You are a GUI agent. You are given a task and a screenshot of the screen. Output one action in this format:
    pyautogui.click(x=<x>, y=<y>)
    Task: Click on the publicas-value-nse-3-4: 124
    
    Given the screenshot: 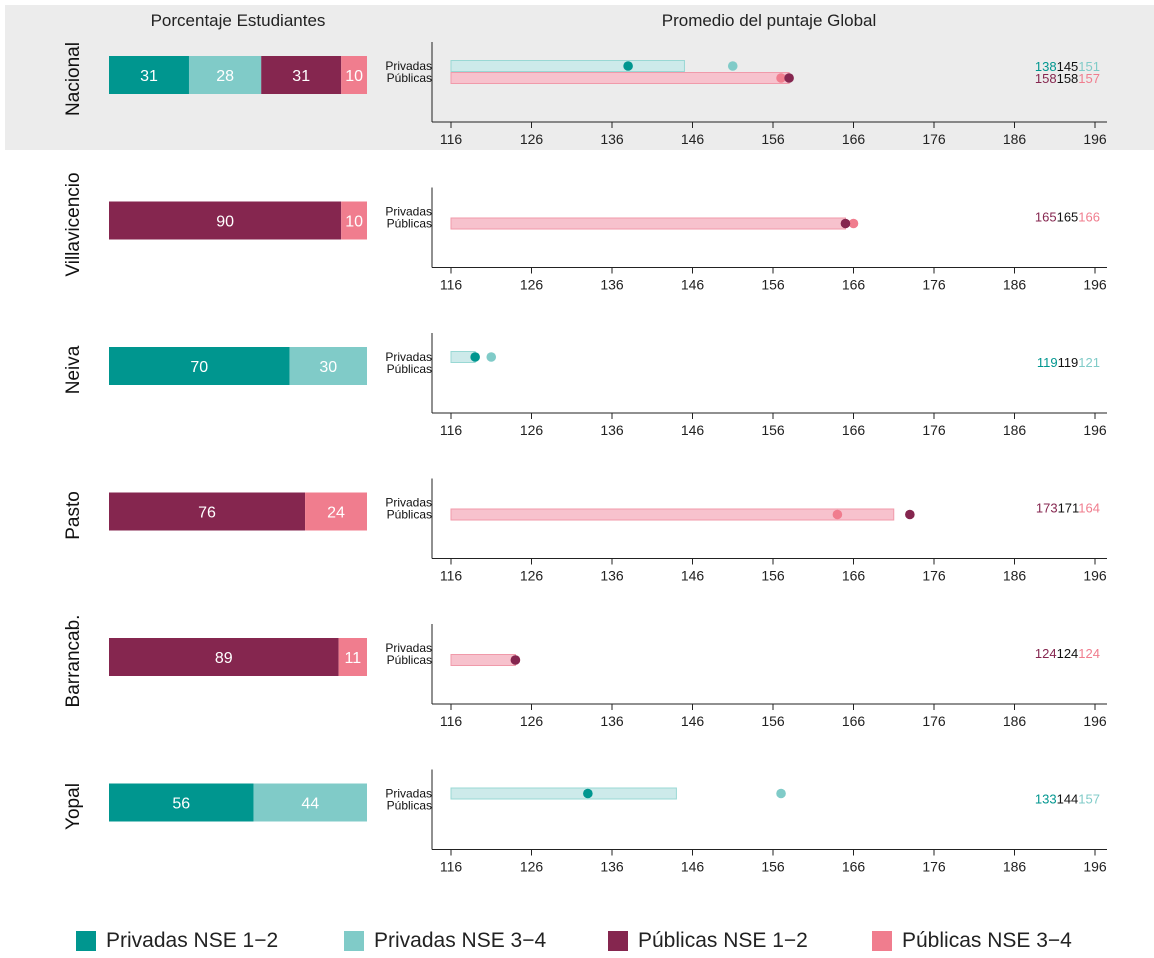 What is the action you would take?
    pyautogui.click(x=1089, y=653)
    